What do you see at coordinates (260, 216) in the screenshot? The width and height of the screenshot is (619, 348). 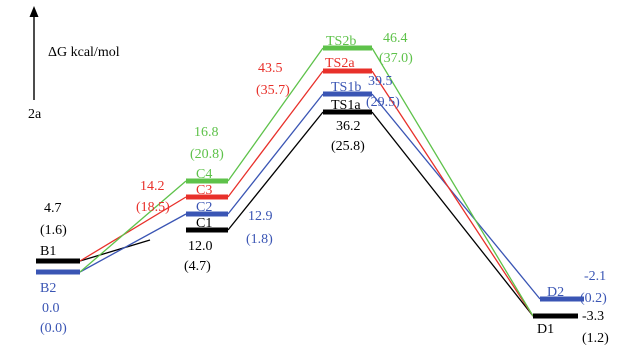 I see `energy-value-c2: 12.9` at bounding box center [260, 216].